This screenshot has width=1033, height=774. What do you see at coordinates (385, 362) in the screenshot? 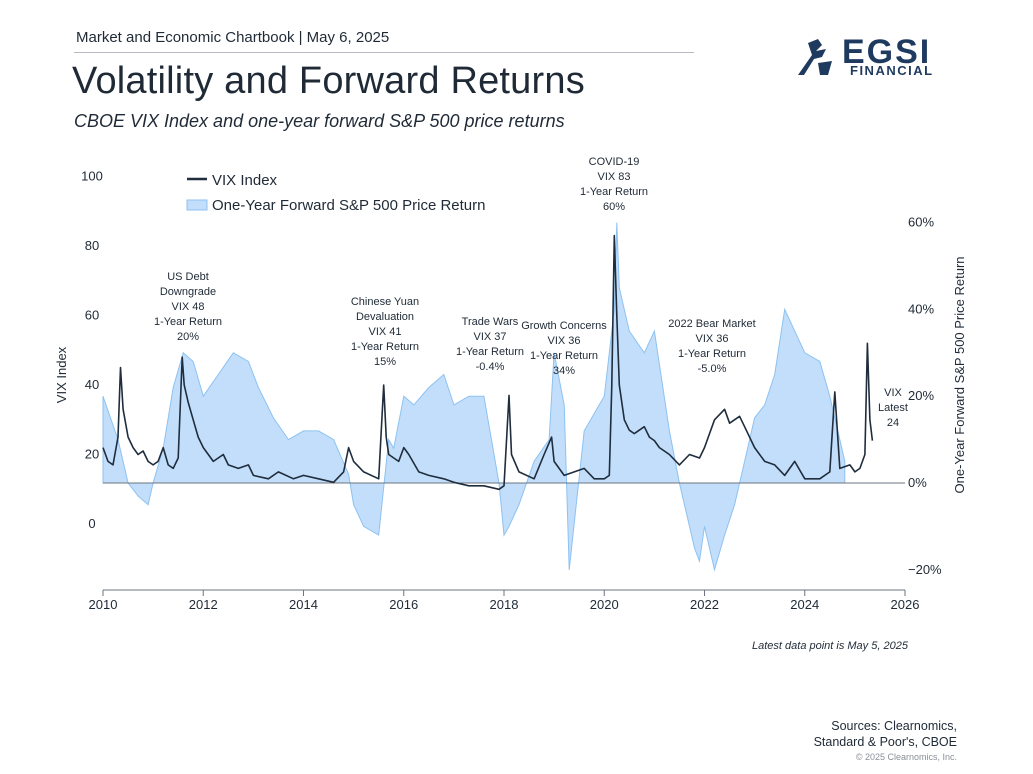
I see `annotation-text: 15%` at bounding box center [385, 362].